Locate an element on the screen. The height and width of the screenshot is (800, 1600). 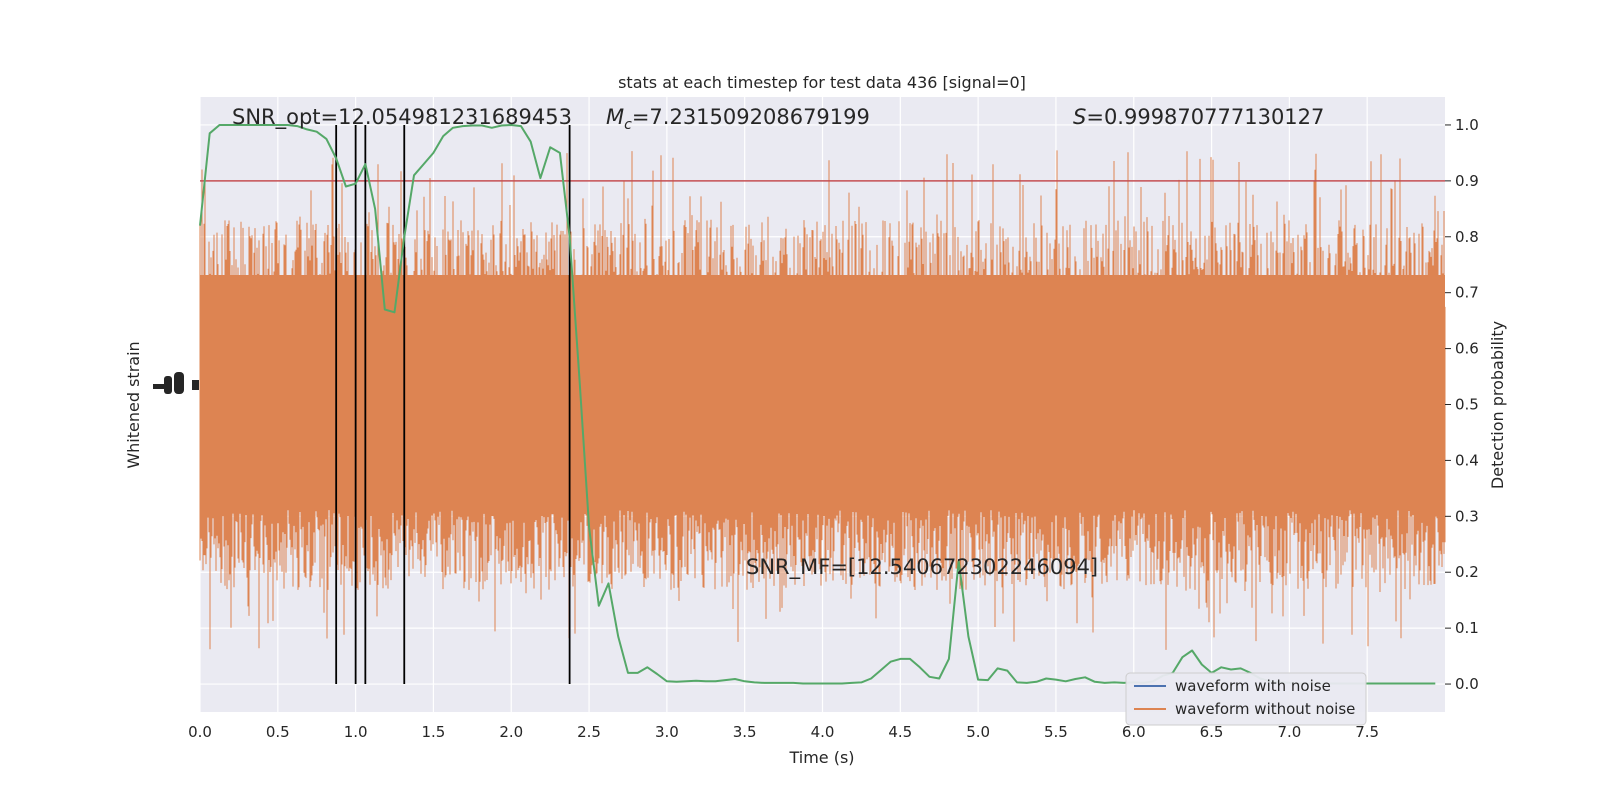
x-tick-label: 7.5 is located at coordinates (1367, 732).